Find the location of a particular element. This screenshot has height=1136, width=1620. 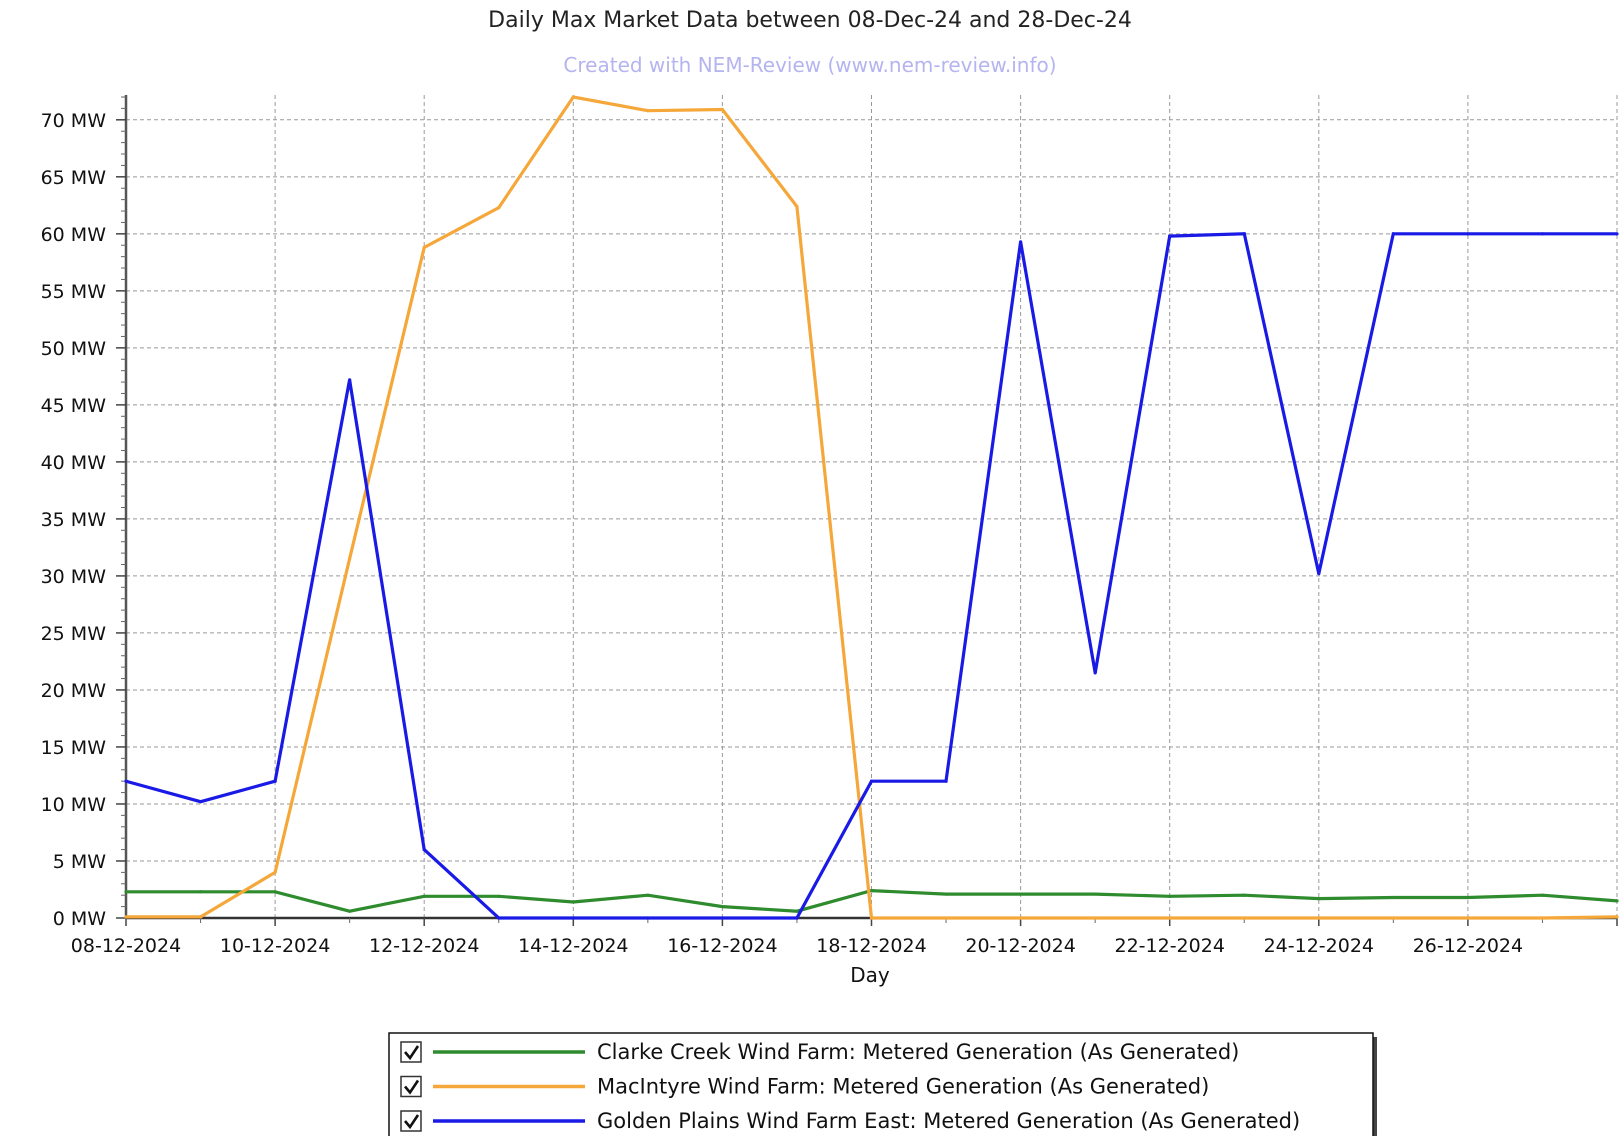

y-tick-label: 25 MW is located at coordinates (74, 634).